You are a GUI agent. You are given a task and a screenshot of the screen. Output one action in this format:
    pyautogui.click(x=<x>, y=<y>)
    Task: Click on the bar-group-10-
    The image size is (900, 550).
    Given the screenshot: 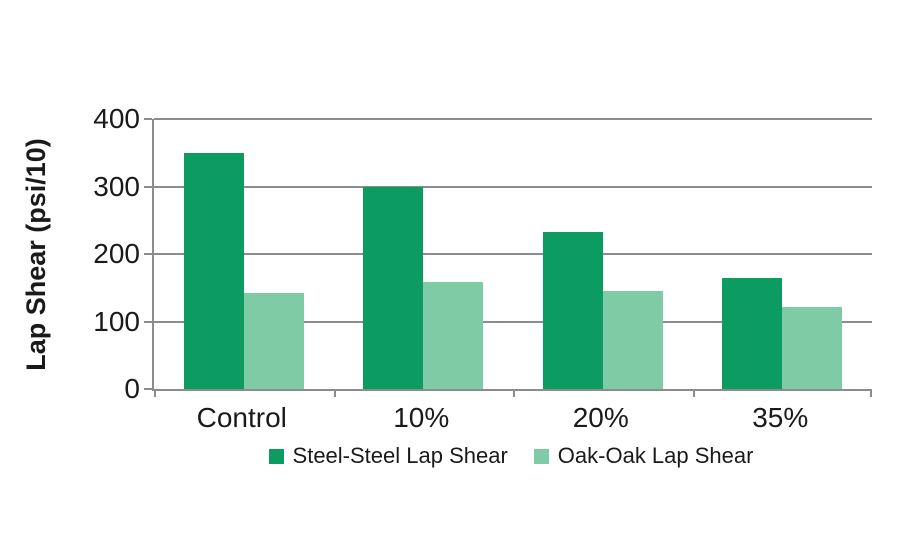 What is the action you would take?
    pyautogui.click(x=424, y=254)
    